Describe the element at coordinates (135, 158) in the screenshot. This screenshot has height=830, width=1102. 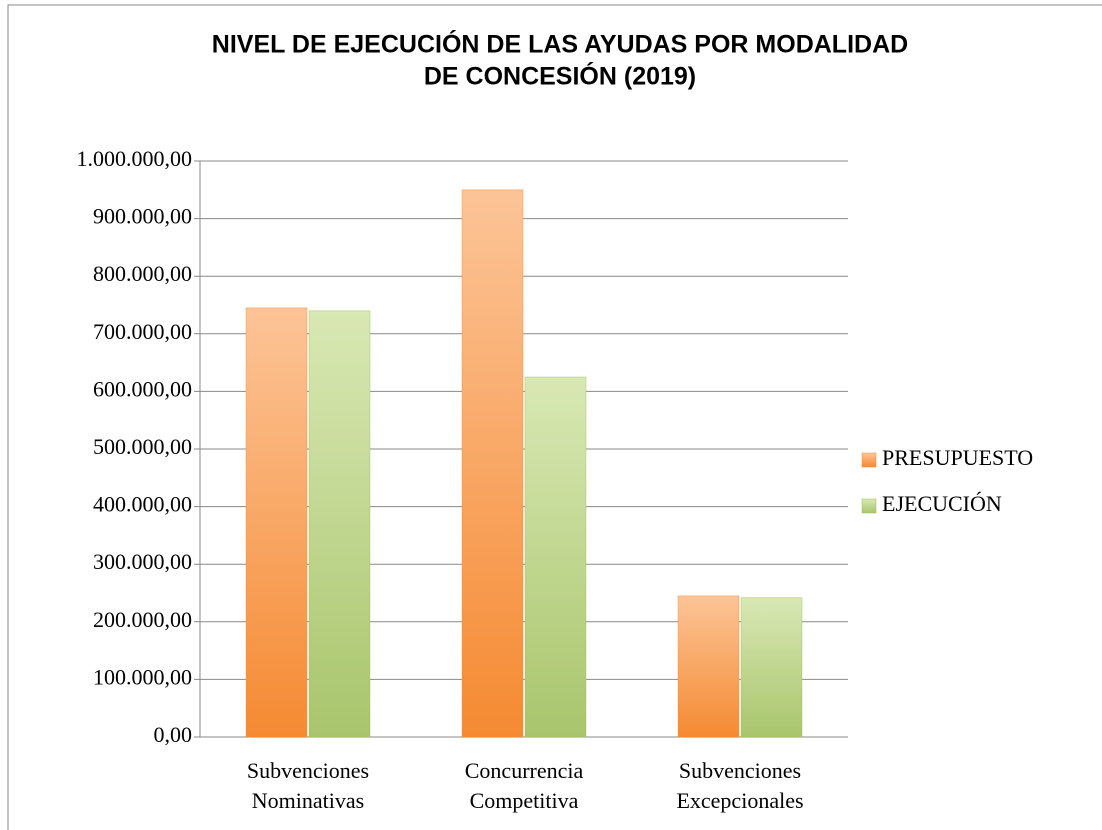
I see `y-tick-label: 1.000.000,00` at that location.